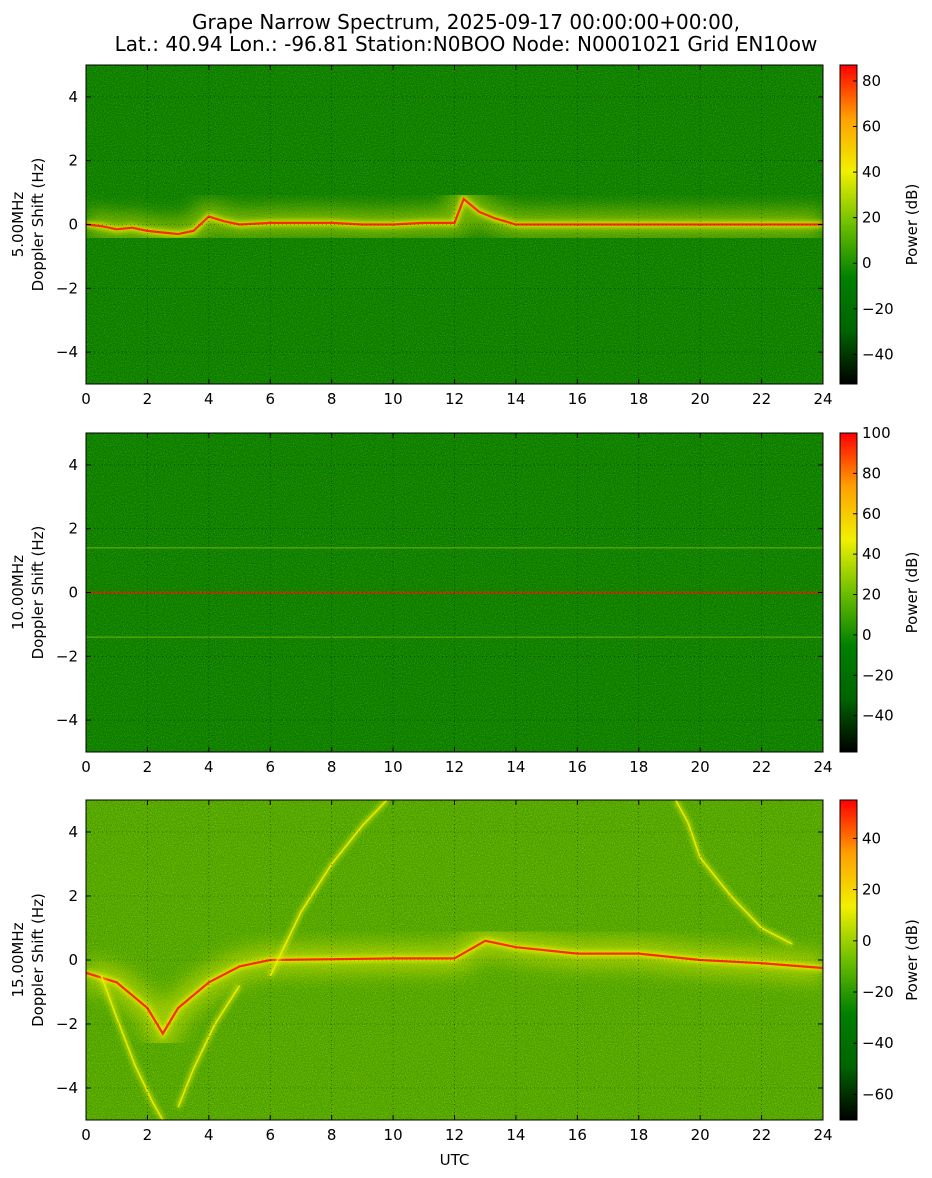  What do you see at coordinates (876, 433) in the screenshot?
I see `colorbar-tick-label: 100` at bounding box center [876, 433].